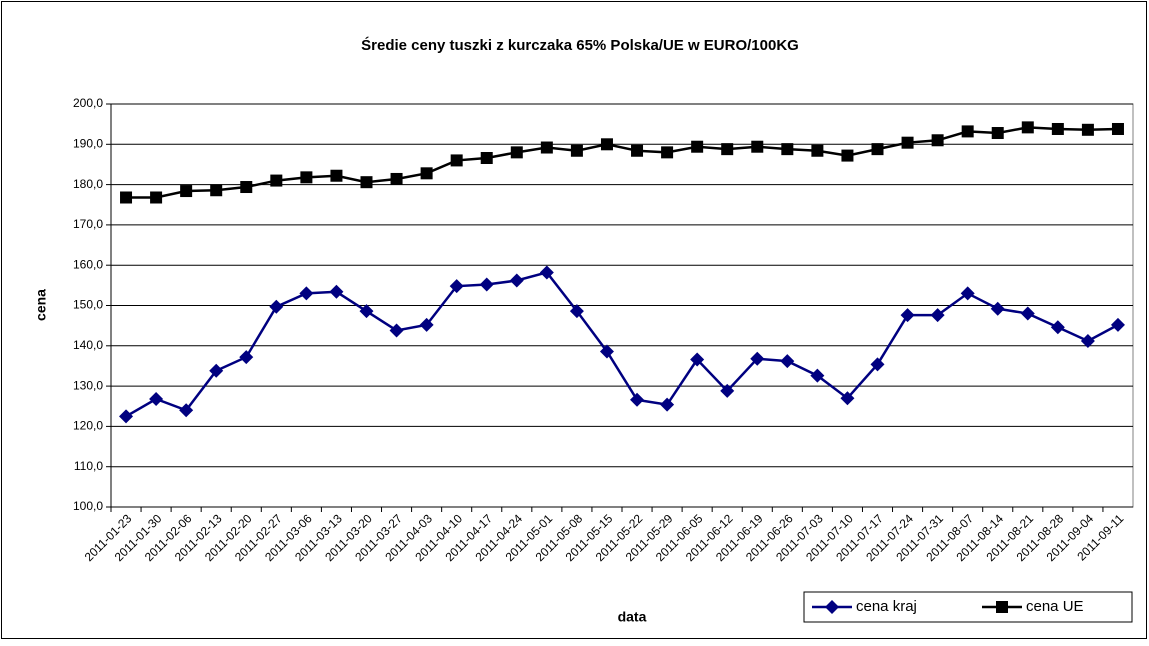 This screenshot has height=646, width=1149. What do you see at coordinates (88, 264) in the screenshot?
I see `y-tick-label: 160,0` at bounding box center [88, 264].